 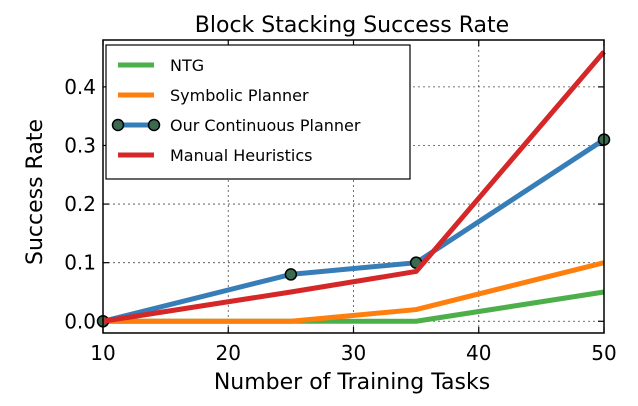 What do you see at coordinates (241, 155) in the screenshot?
I see `legend-label-manual-heuristics: Manual Heuristics` at bounding box center [241, 155].